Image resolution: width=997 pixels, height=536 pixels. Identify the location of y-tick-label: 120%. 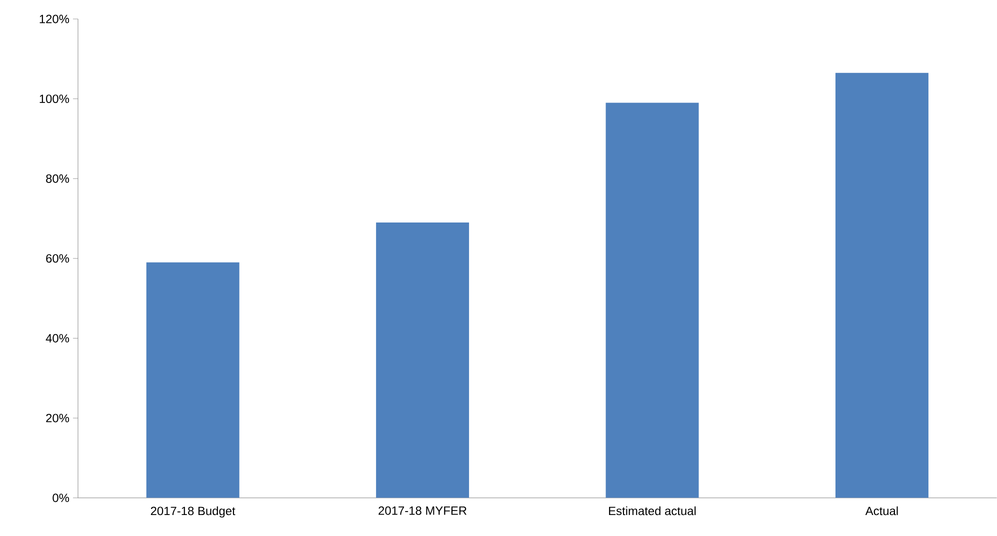
(55, 19).